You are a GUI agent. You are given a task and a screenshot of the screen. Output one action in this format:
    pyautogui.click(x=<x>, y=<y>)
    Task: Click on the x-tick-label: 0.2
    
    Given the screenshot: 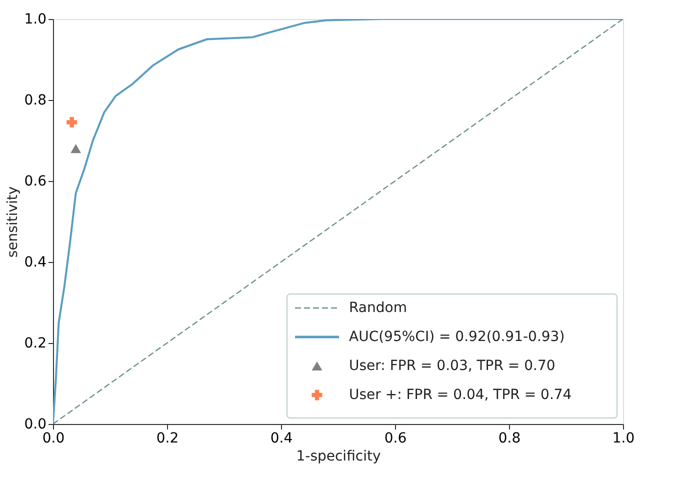 What is the action you would take?
    pyautogui.click(x=167, y=438)
    